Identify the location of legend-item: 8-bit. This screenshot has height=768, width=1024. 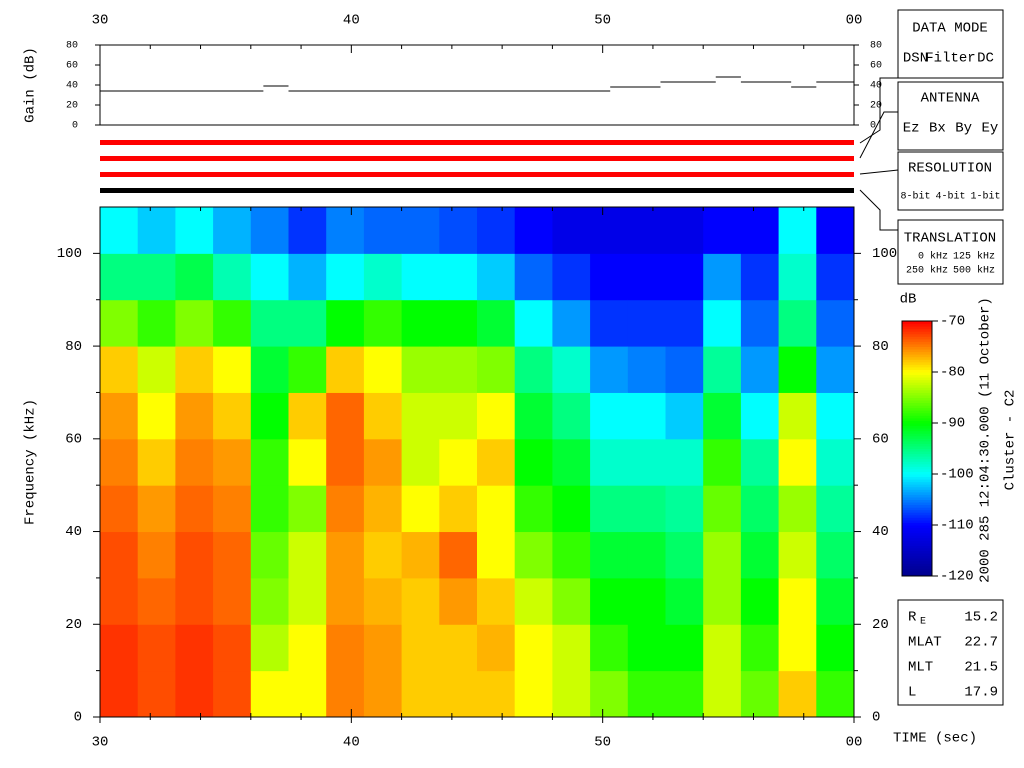
(915, 197).